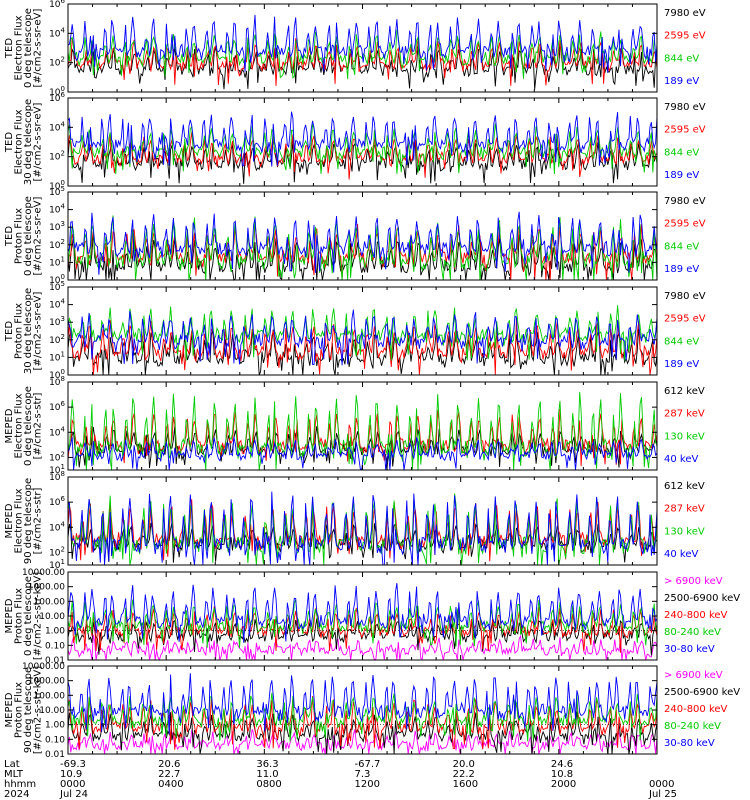  What do you see at coordinates (50, 696) in the screenshot?
I see `y-tick-label: 100.00` at bounding box center [50, 696].